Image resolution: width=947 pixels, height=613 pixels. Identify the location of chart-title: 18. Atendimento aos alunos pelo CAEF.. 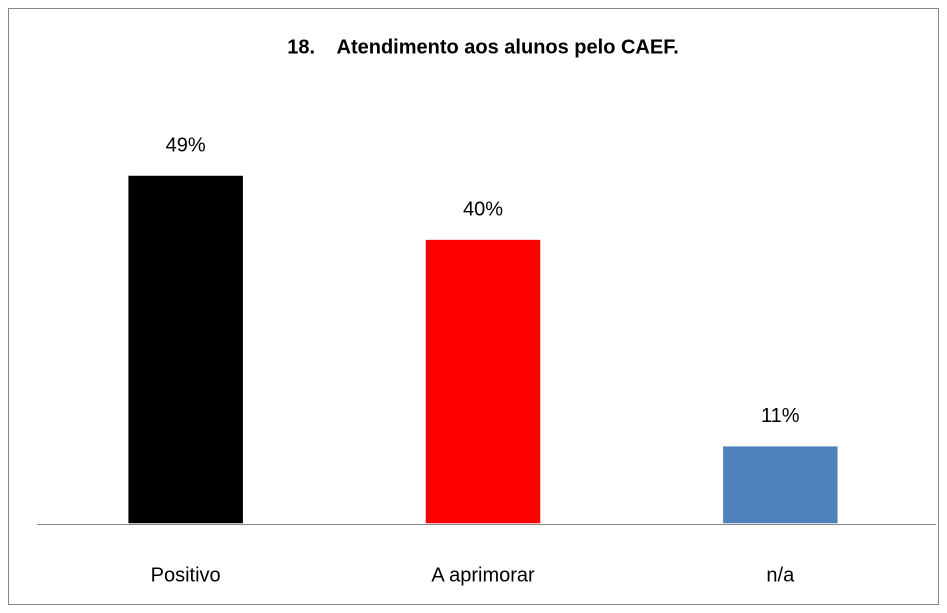
(483, 47).